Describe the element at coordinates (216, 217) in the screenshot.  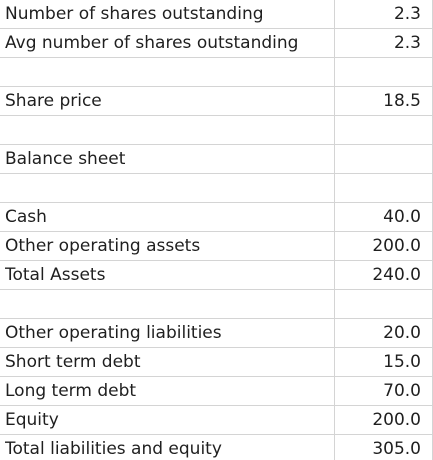
I see `sheet-row-cash: Cash 40.0` at that location.